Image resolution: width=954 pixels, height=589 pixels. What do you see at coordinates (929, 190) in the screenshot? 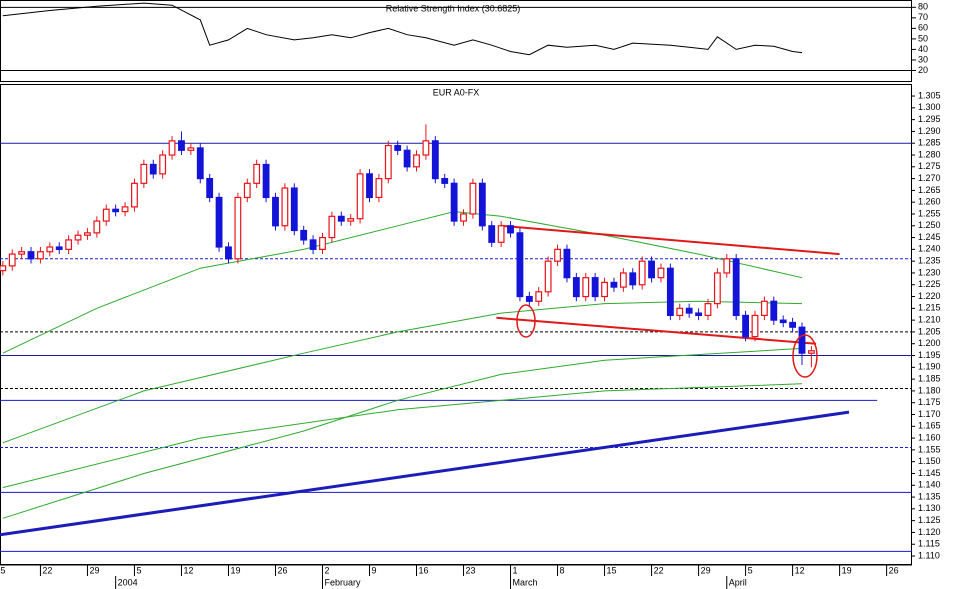
I see `y-tick-label: 1.265` at bounding box center [929, 190].